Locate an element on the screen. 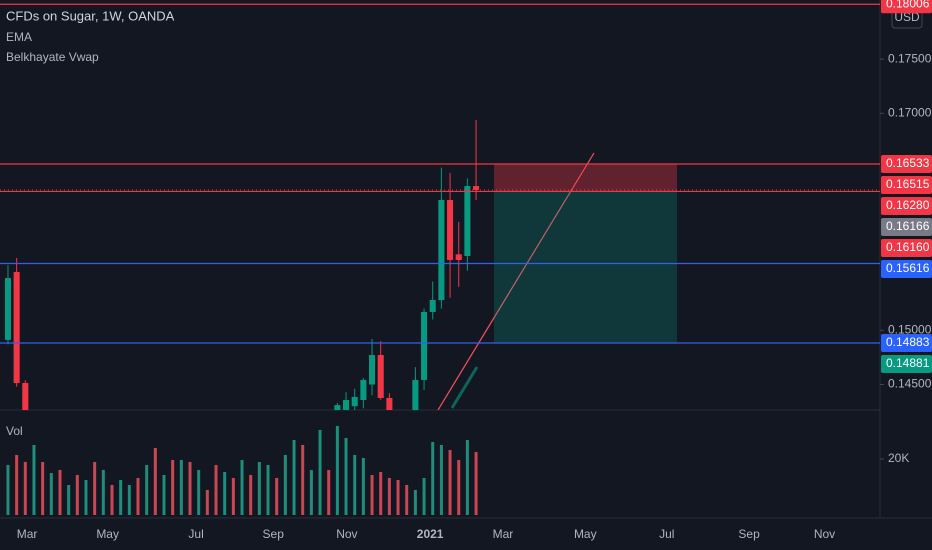  price-badge-label: 0.16533 is located at coordinates (908, 163).